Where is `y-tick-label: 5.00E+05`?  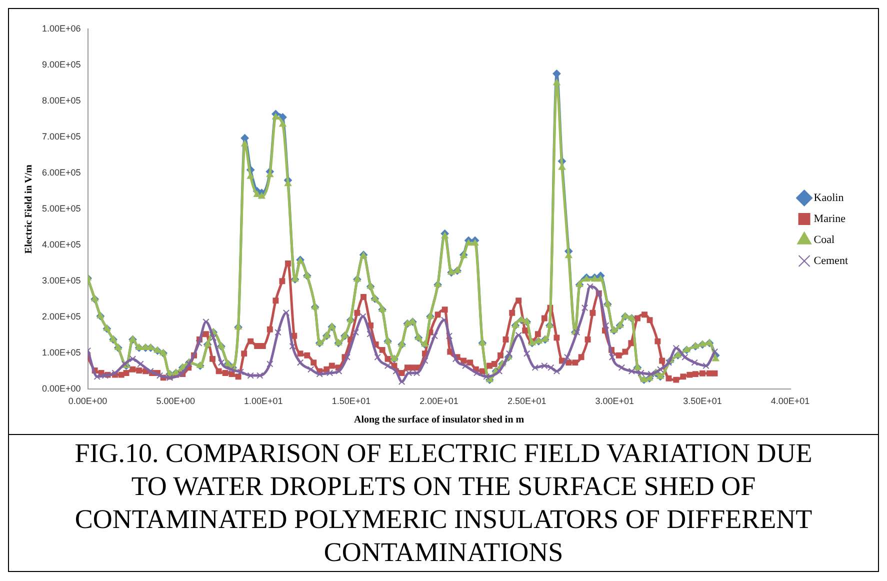
y-tick-label: 5.00E+05 is located at coordinates (61, 209).